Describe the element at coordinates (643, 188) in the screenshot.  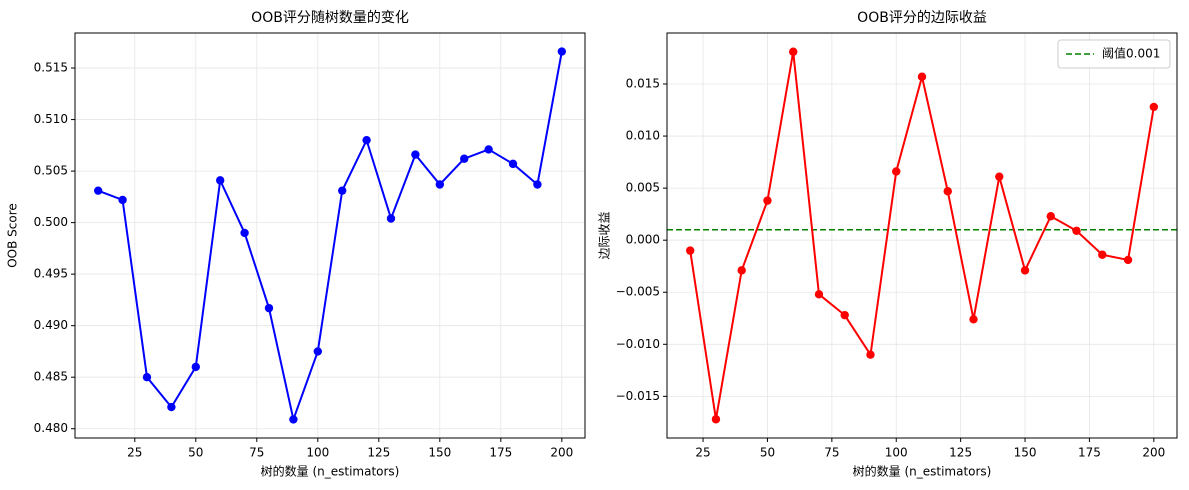
I see `y-tick-label: 0.005` at that location.